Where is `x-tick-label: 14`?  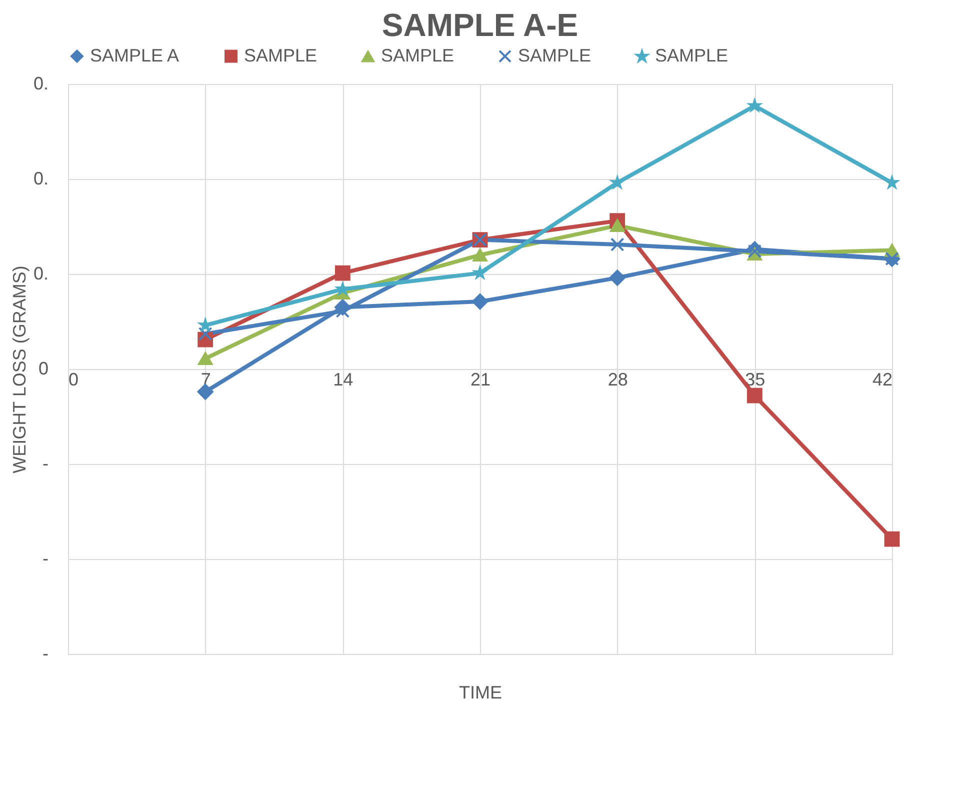
x-tick-label: 14 is located at coordinates (343, 380).